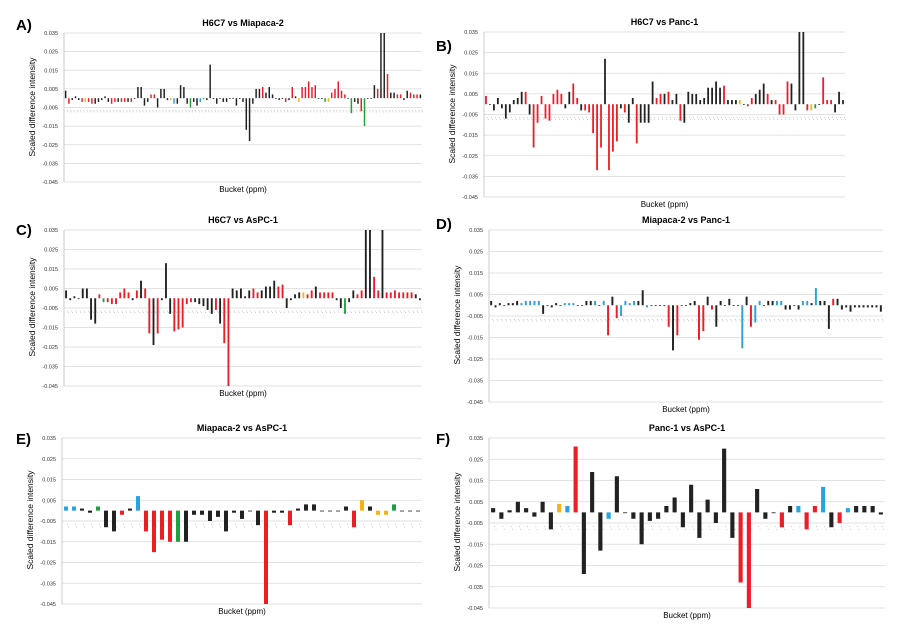 This screenshot has width=900, height=638. Describe the element at coordinates (476, 231) in the screenshot. I see `y-tick-label: 0.035` at that location.